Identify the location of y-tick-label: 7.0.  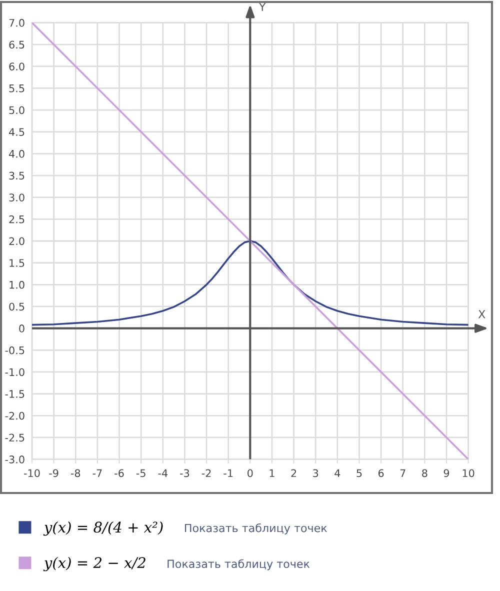
(16, 22).